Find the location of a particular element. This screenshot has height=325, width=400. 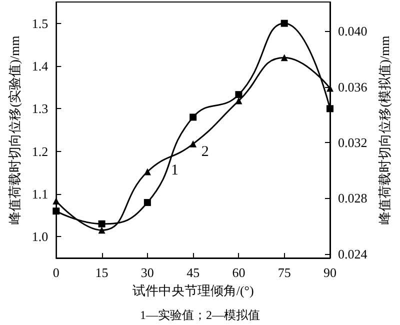

y-tick-label: 1.5 is located at coordinates (40, 23).